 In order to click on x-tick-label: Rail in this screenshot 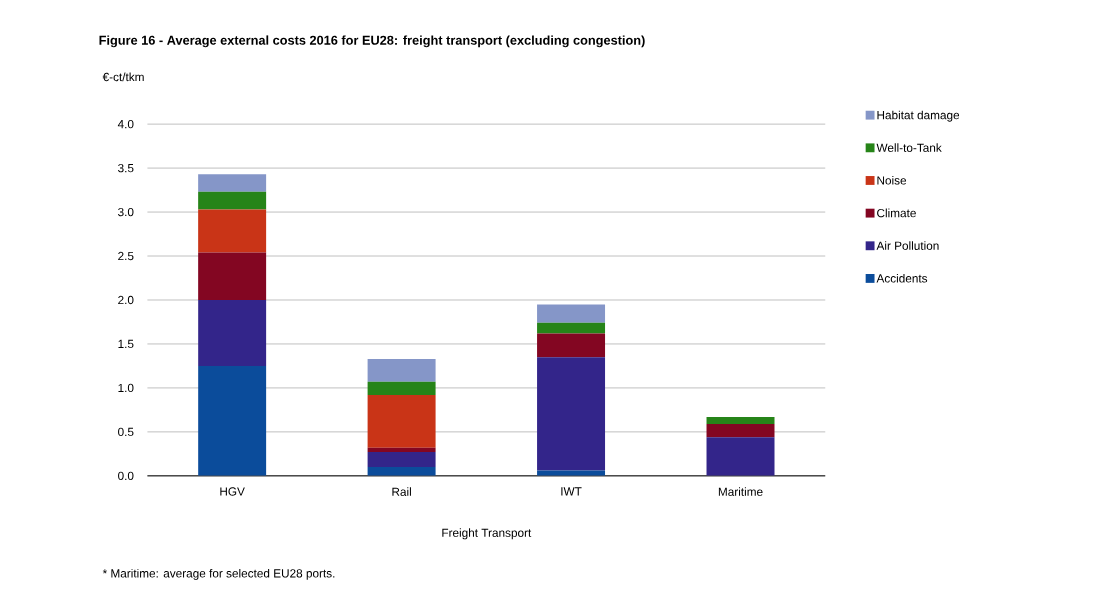, I will do `click(401, 491)`.